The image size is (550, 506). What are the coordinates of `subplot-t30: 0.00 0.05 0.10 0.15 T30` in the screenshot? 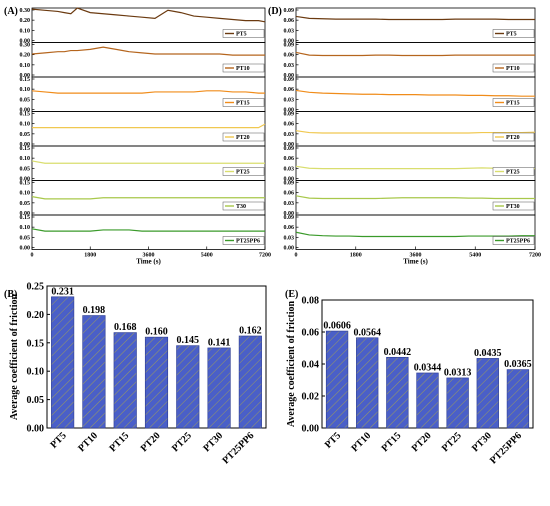 It's located at (143, 198).